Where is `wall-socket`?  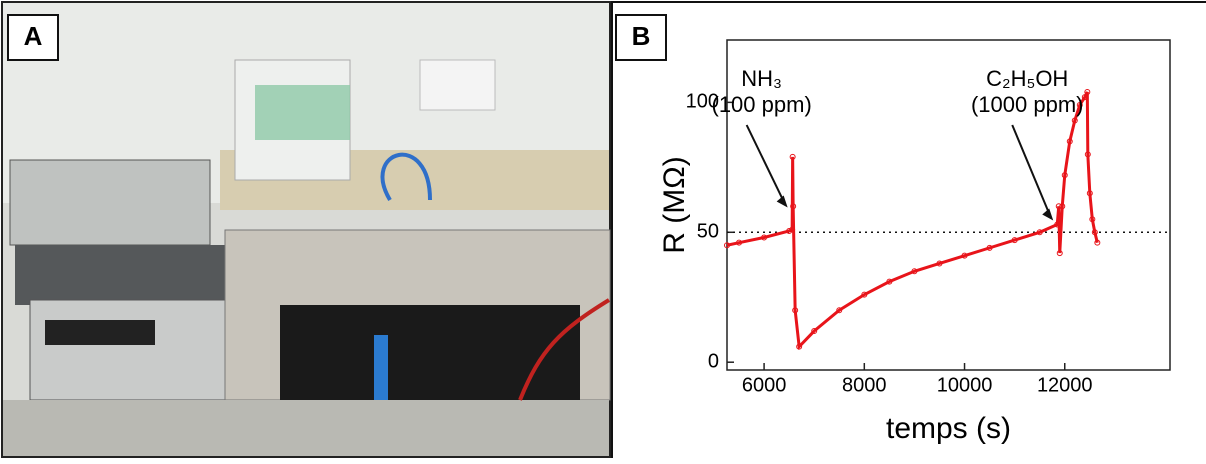
wall-socket is located at coordinates (457, 85).